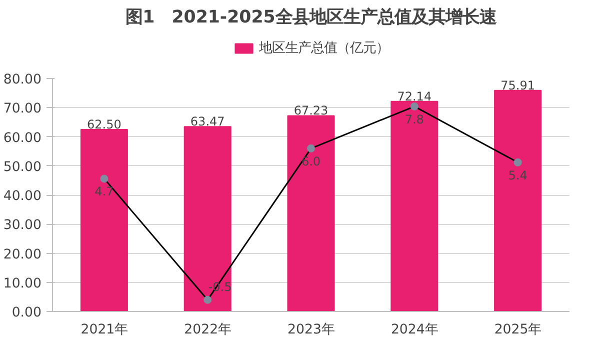  What do you see at coordinates (312, 18) in the screenshot?
I see `chart-title: 图1 2021-2025全县地区生产总值及其增长速` at bounding box center [312, 18].